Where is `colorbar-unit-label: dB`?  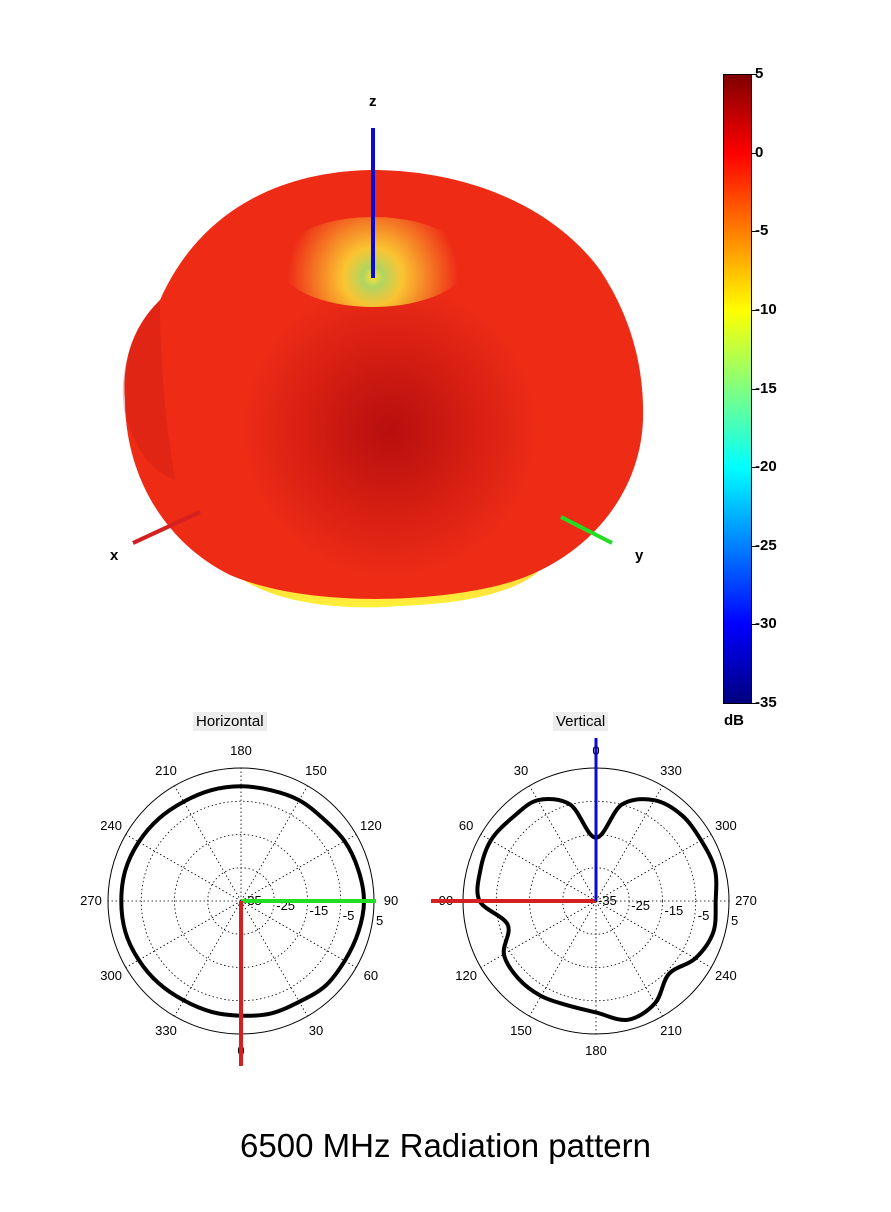
colorbar-unit-label: dB is located at coordinates (734, 720).